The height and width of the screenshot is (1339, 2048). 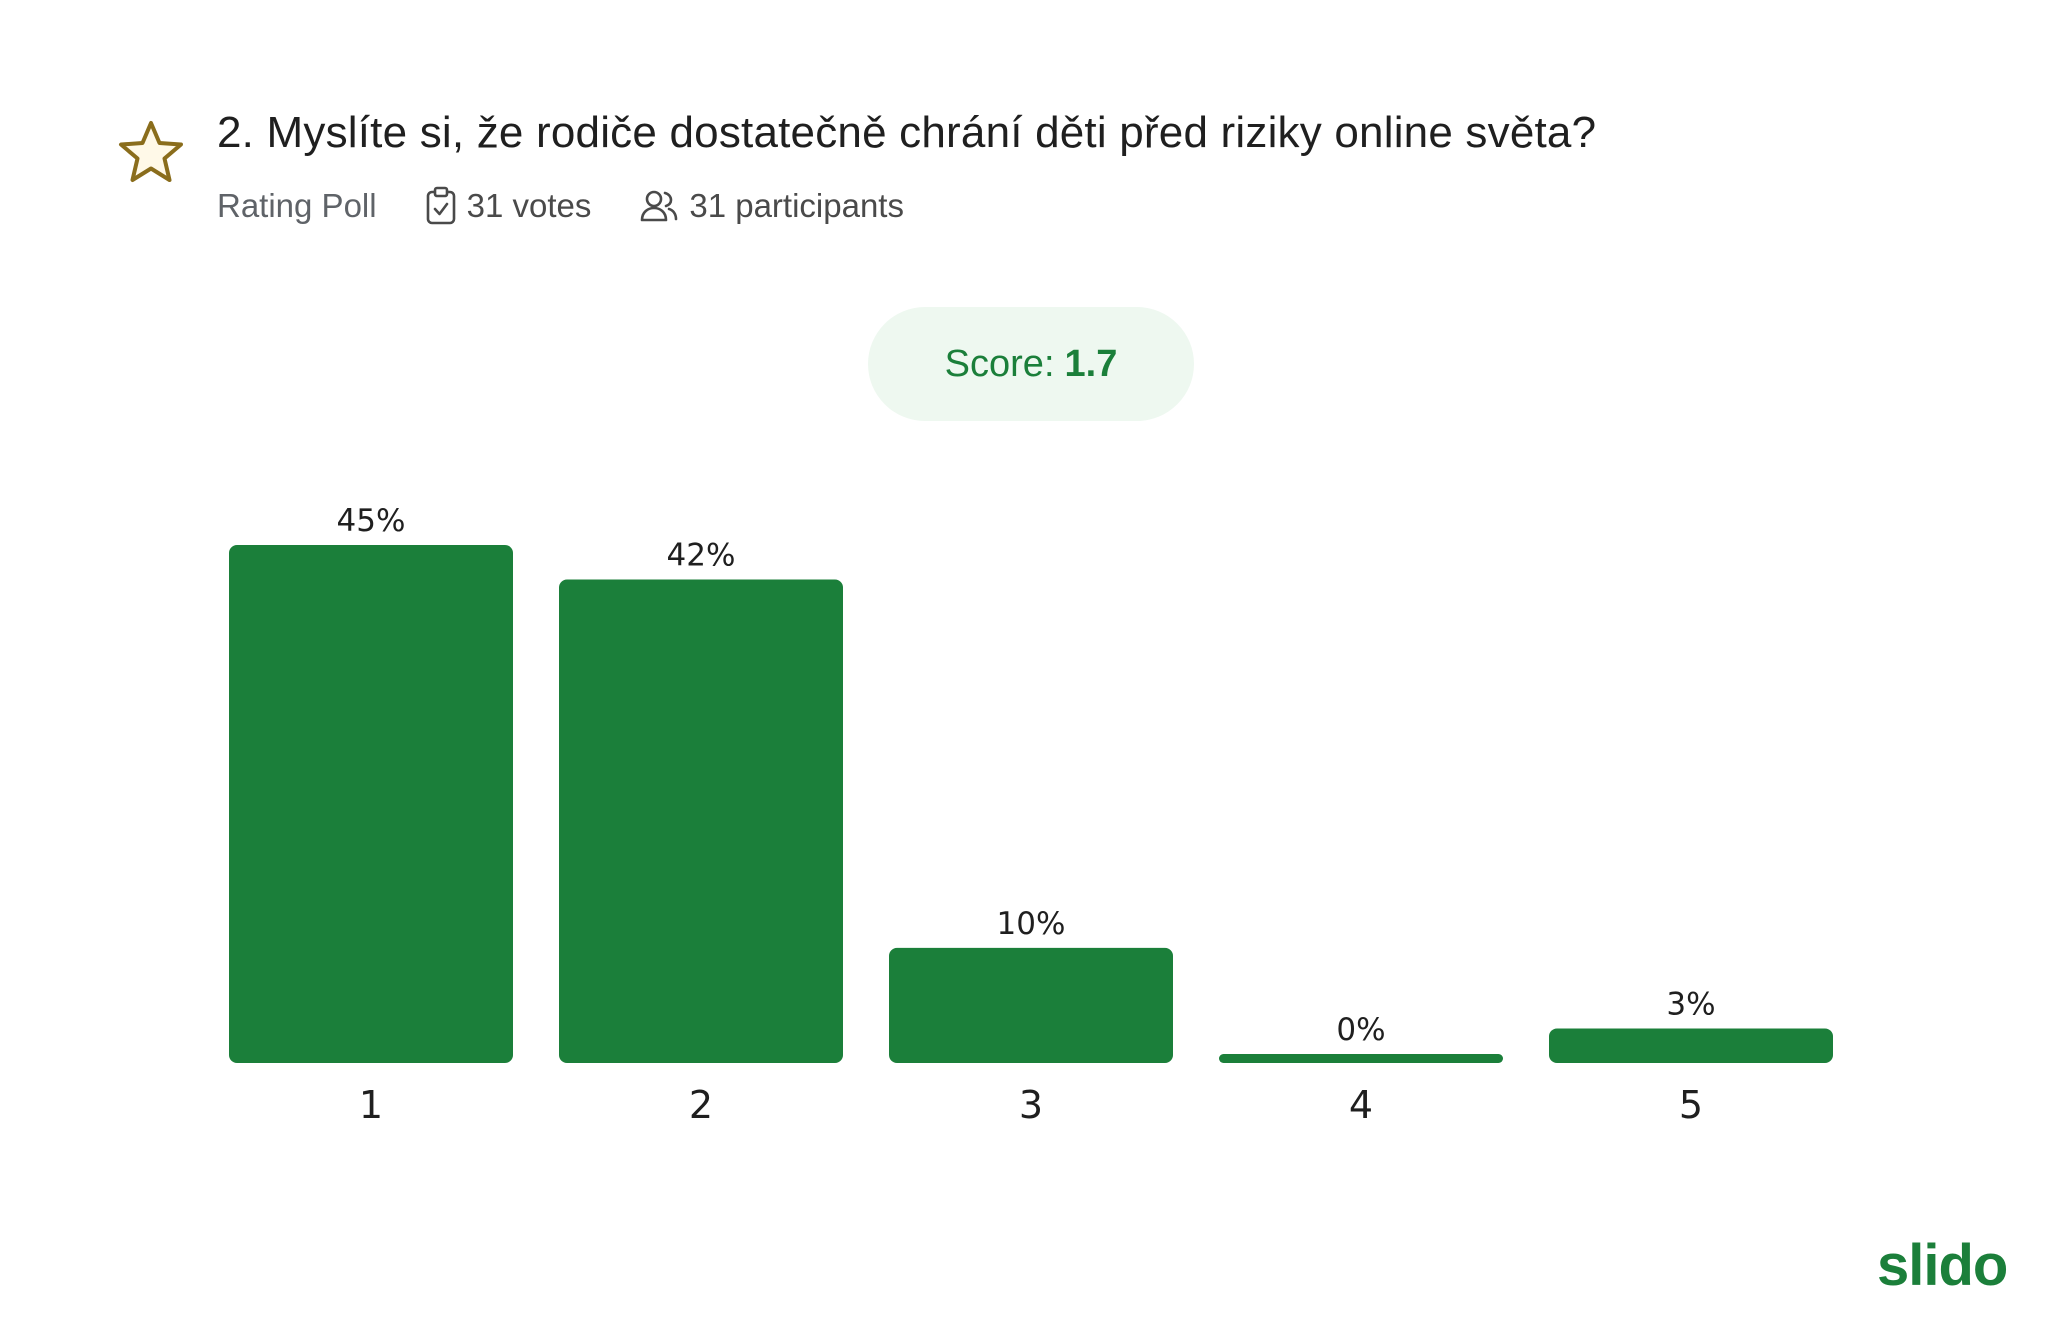 I want to click on score-label: Score:, so click(x=999, y=363).